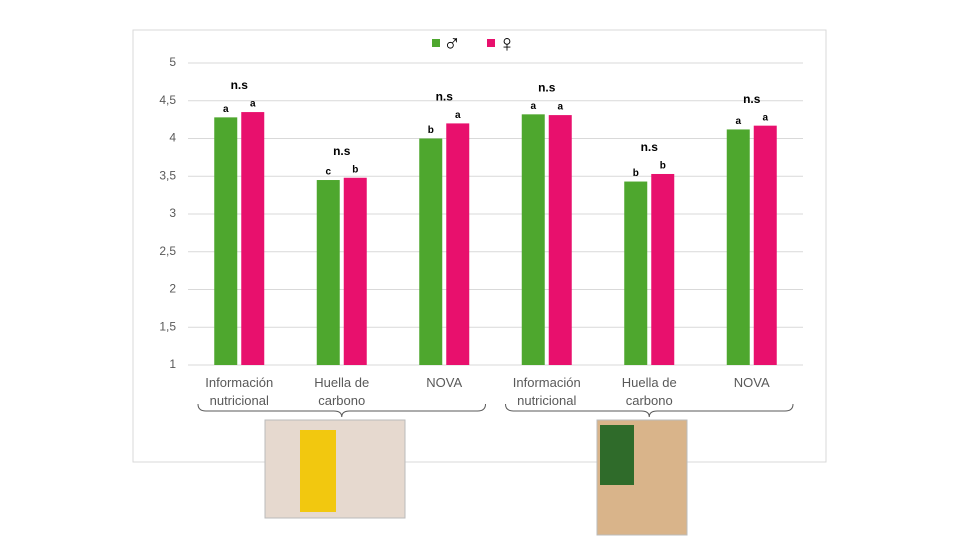 This screenshot has width=980, height=560. I want to click on y-tick-label: 4,5, so click(167, 100).